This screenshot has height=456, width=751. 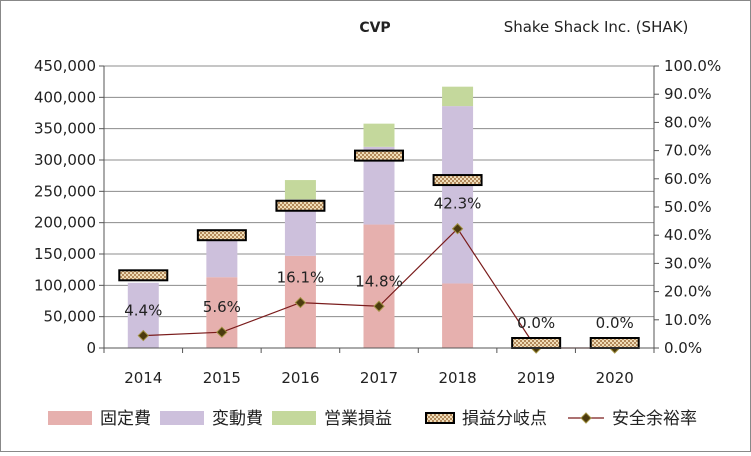 What do you see at coordinates (688, 179) in the screenshot?
I see `y-right-tick-label: 60.0%` at bounding box center [688, 179].